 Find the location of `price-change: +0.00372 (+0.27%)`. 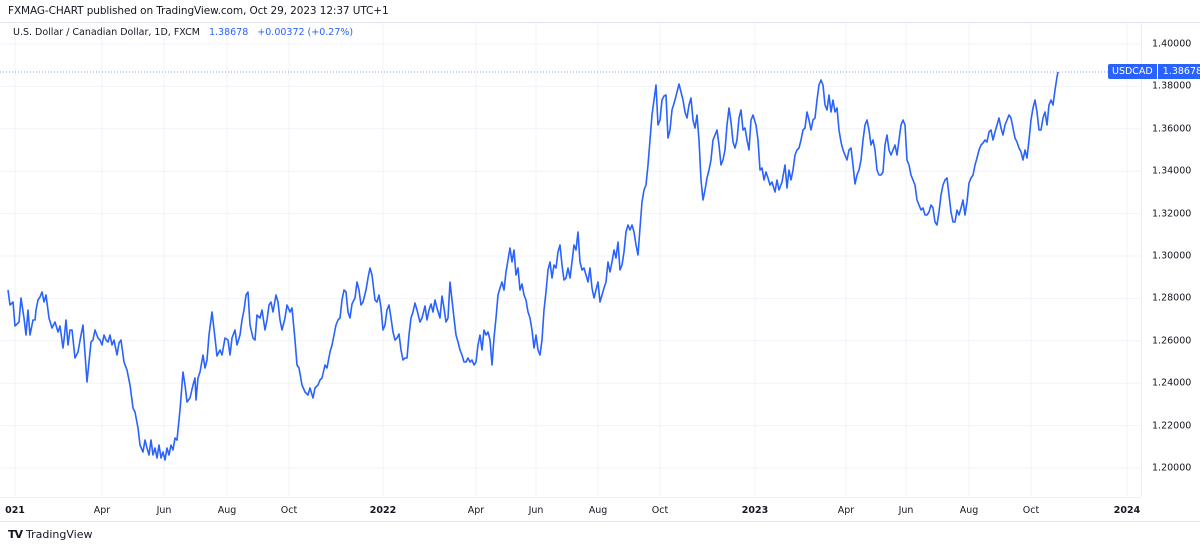

price-change: +0.00372 (+0.27%) is located at coordinates (305, 32).